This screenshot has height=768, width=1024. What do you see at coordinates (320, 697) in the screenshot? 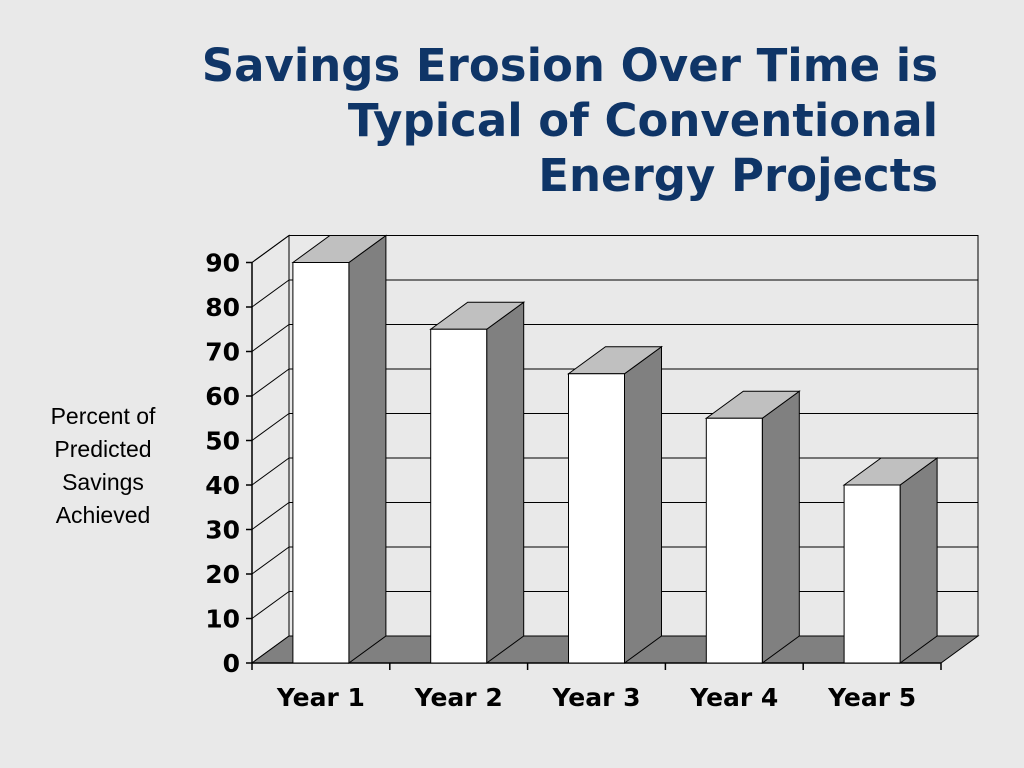
I see `x-tick-label: Year 1` at bounding box center [320, 697].